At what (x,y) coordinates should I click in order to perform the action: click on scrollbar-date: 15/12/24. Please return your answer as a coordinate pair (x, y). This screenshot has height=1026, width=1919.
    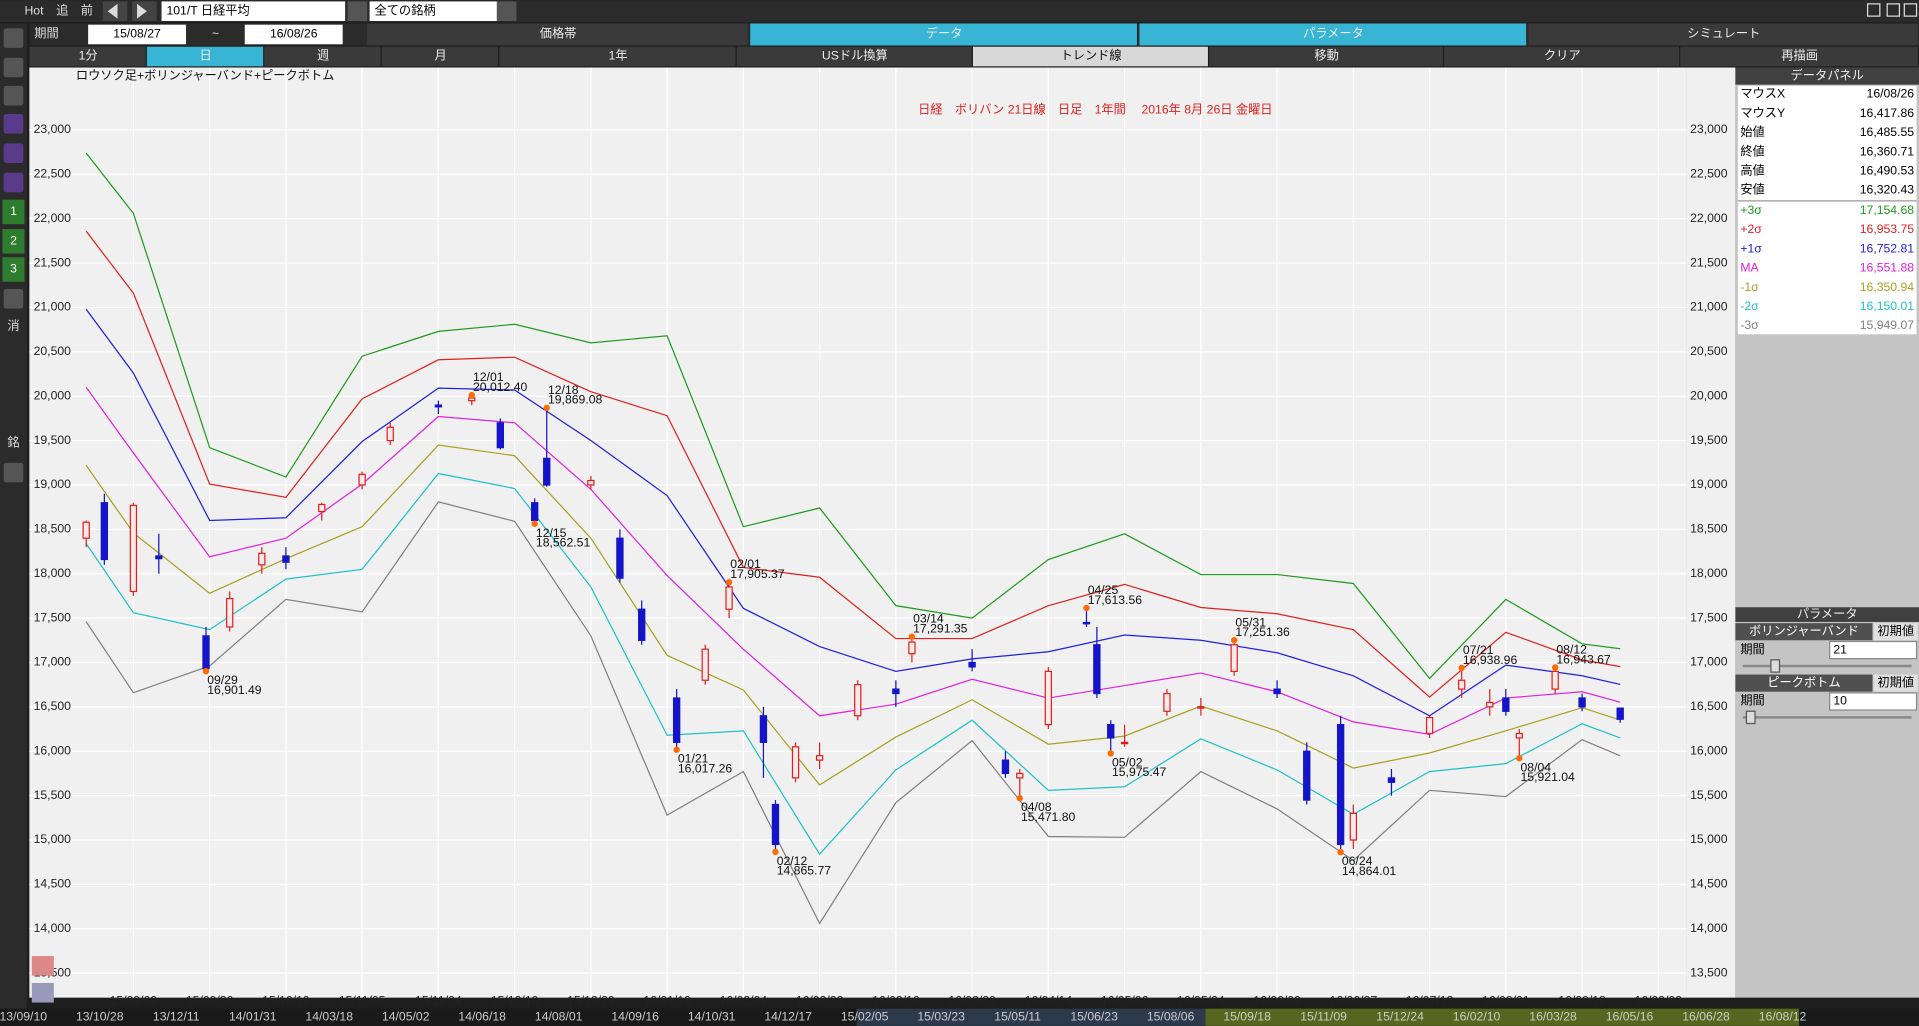
    Looking at the image, I should click on (1400, 1016).